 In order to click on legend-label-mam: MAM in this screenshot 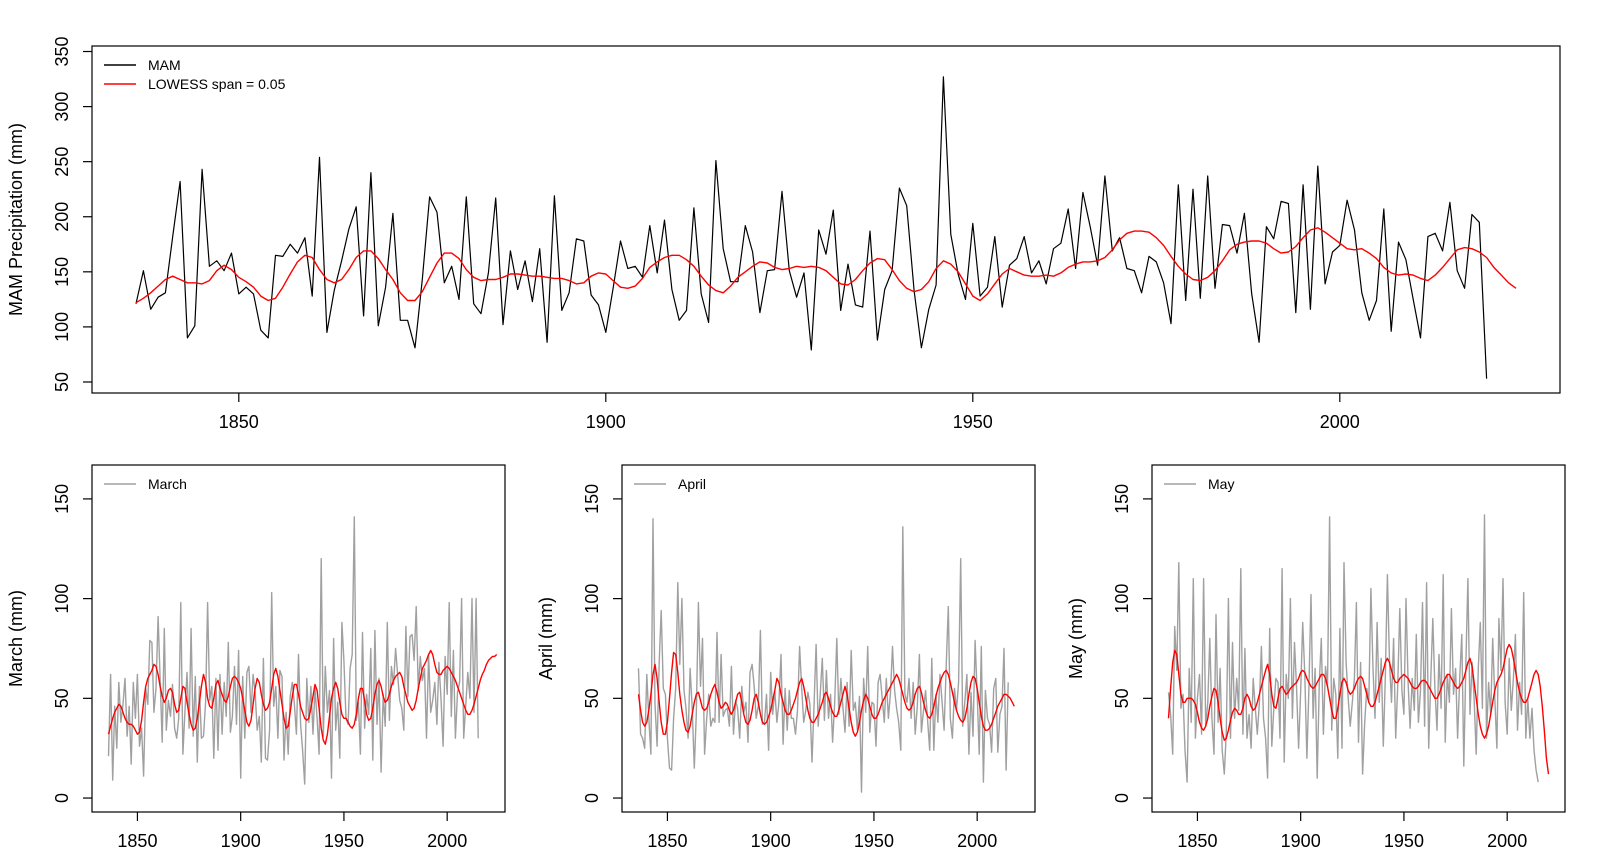, I will do `click(164, 65)`.